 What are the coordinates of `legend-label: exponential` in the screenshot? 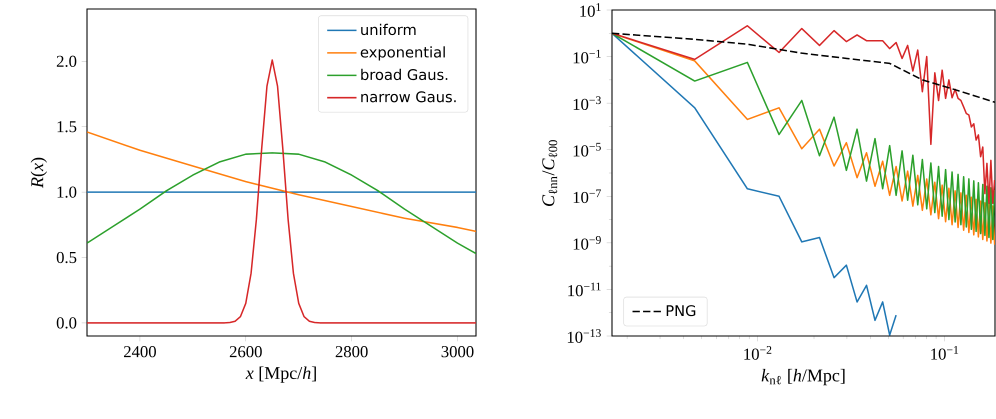 It's located at (402, 53).